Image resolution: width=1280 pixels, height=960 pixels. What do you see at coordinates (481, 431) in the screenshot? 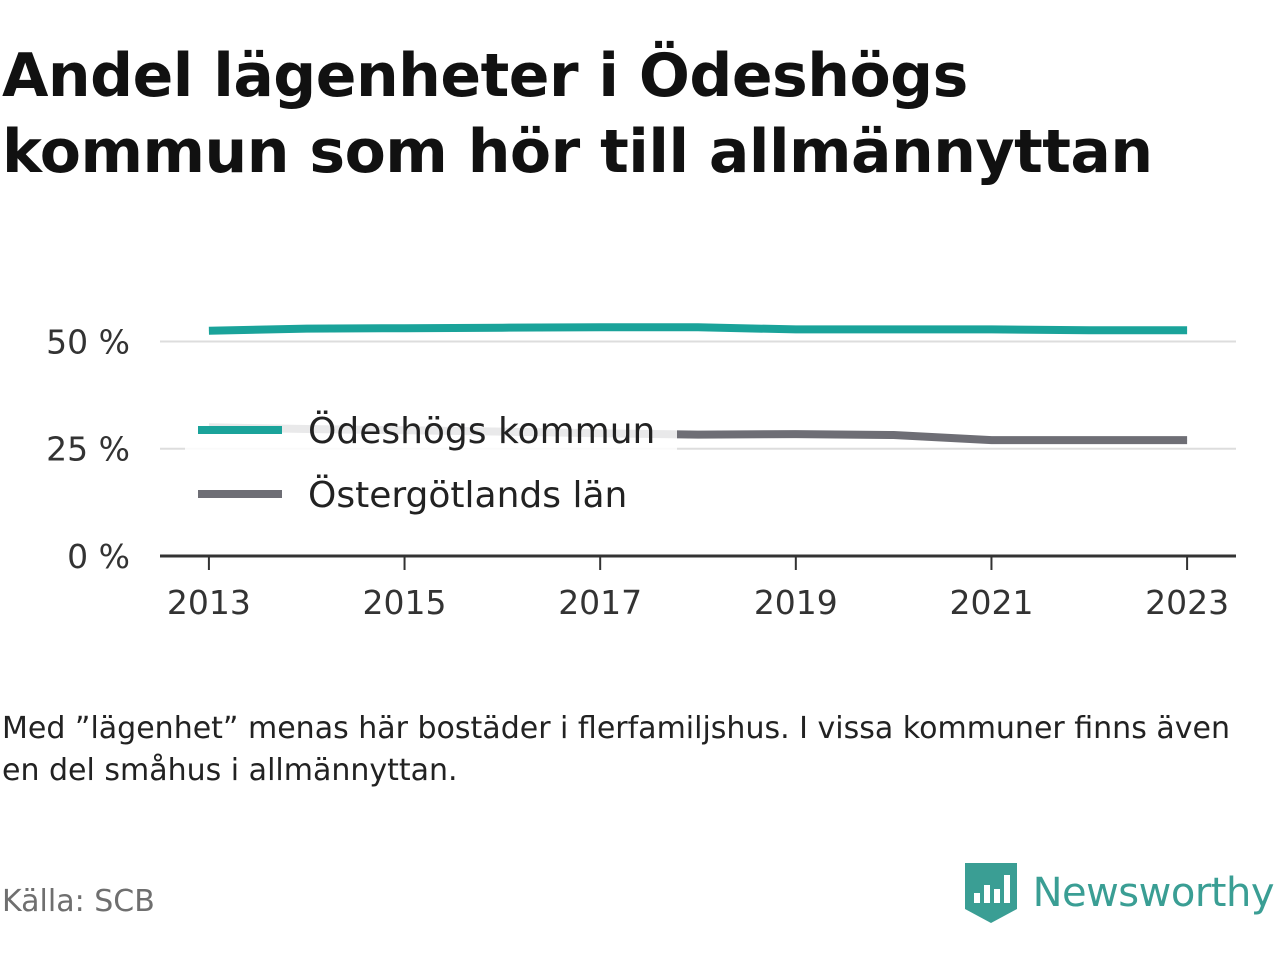
I see `legend-label: Ödeshögs kommun` at bounding box center [481, 431].